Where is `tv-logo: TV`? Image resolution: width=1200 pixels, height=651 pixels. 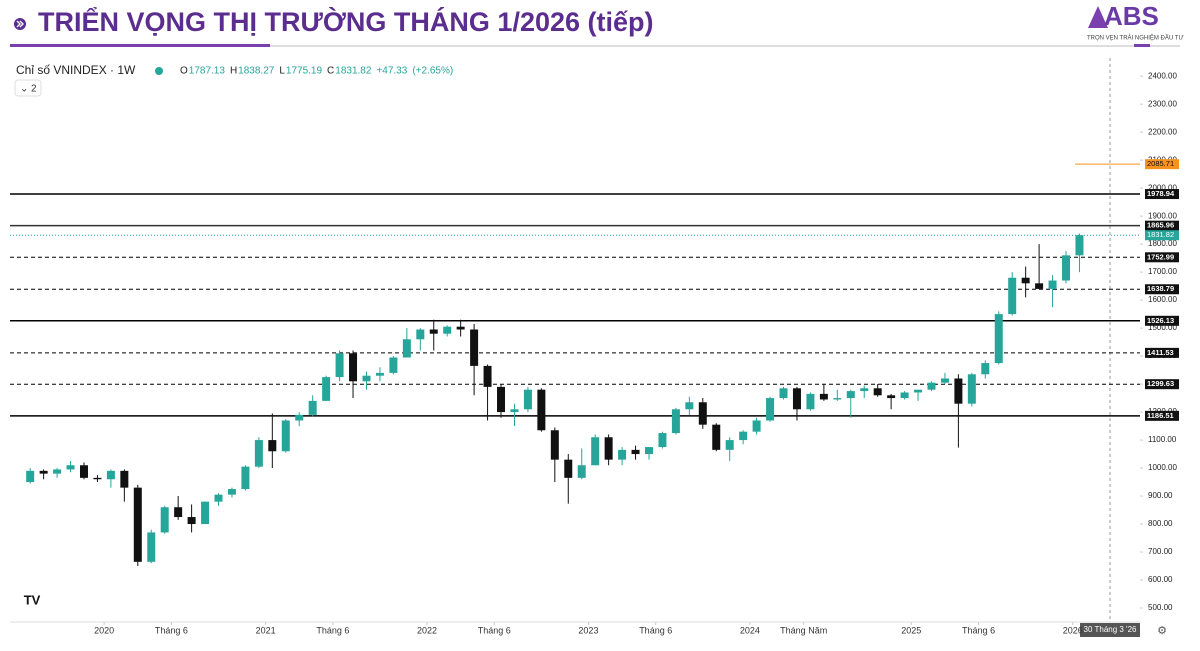
tv-logo: TV is located at coordinates (32, 599).